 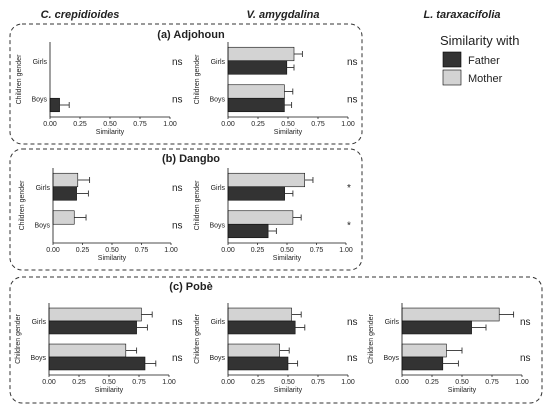 I want to click on category-label-site2-chart0-0: Girls, so click(x=39, y=322).